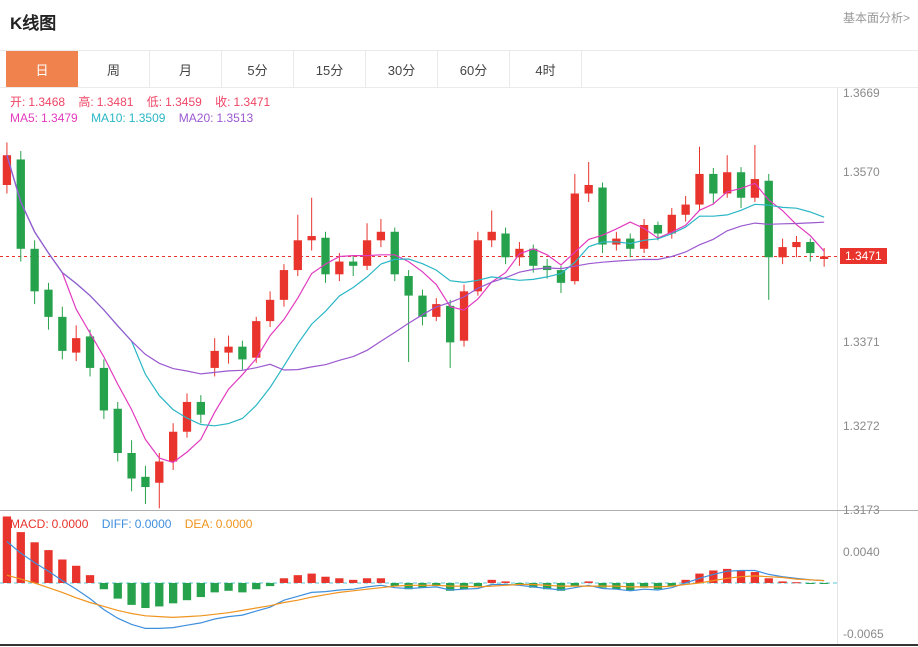  I want to click on legend-high: 高: 1.3481, so click(105, 102).